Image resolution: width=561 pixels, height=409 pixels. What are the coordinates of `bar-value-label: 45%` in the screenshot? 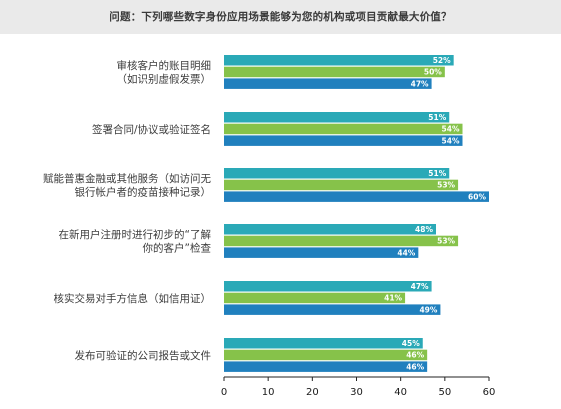 It's located at (411, 343).